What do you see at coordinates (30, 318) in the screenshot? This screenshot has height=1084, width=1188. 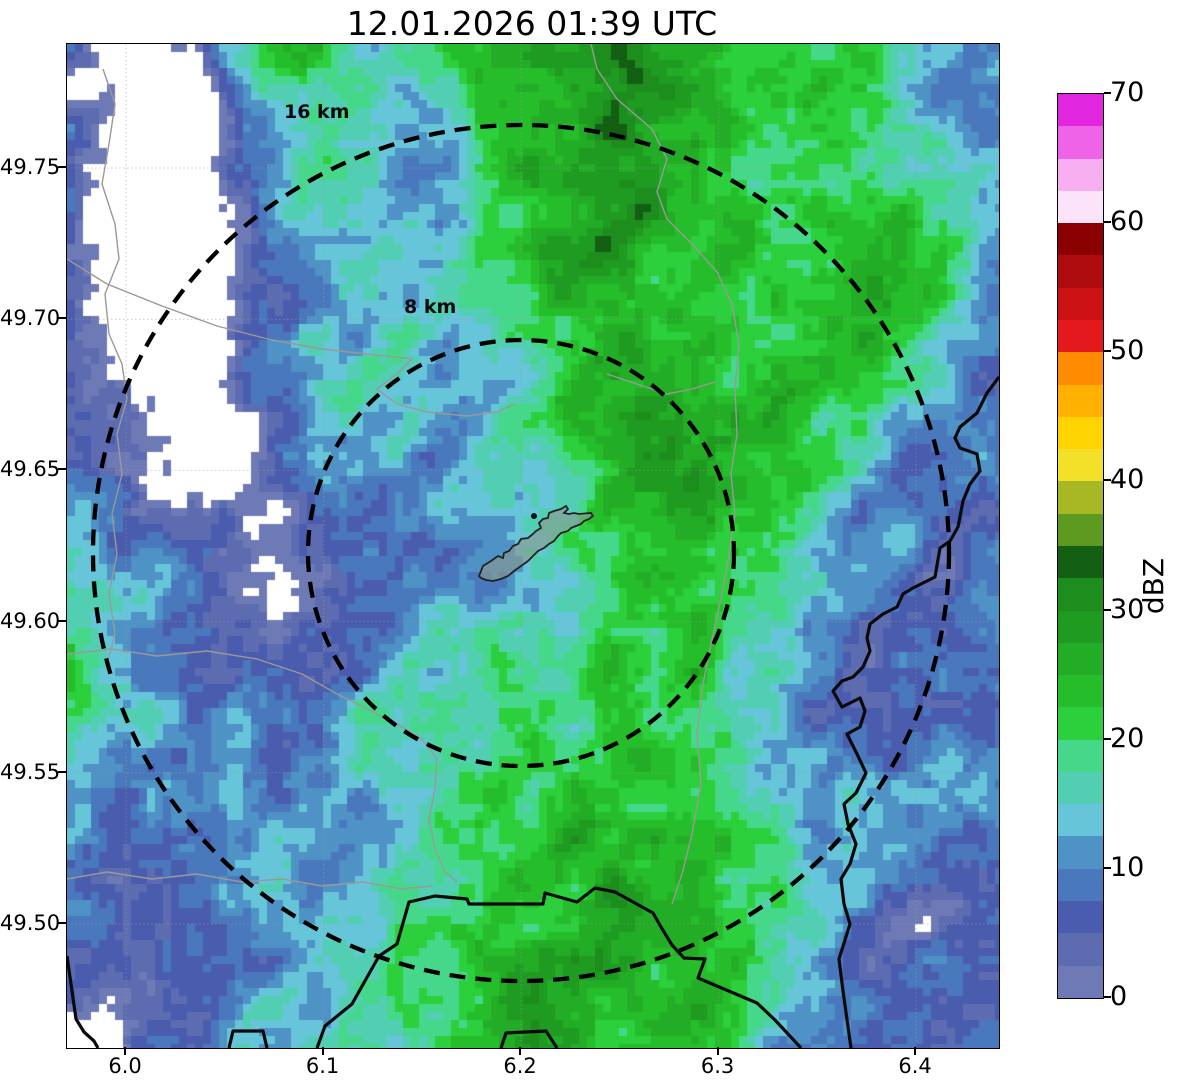 I see `y-axis-tick-label: 49.70` at bounding box center [30, 318].